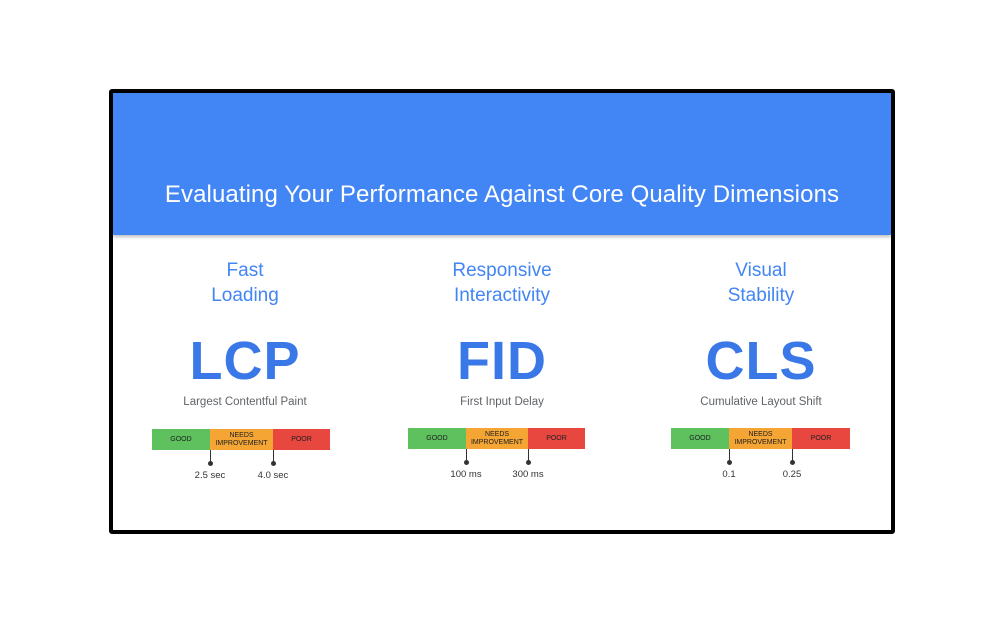  Describe the element at coordinates (761, 402) in the screenshot. I see `metric-full-name: Cumulative Layout Shift` at that location.